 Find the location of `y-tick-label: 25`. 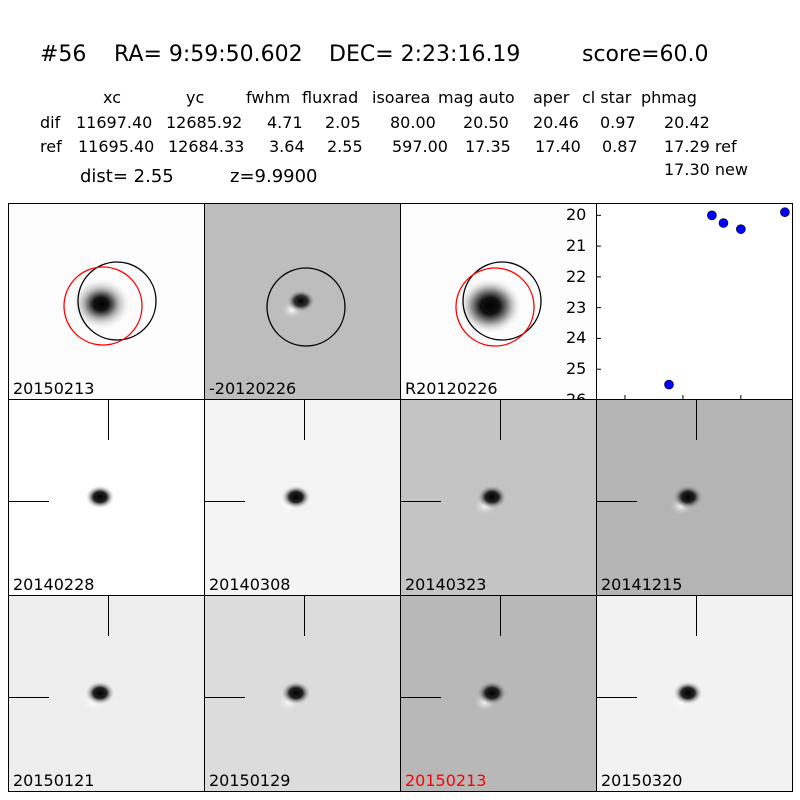

y-tick-label: 25 is located at coordinates (576, 369).